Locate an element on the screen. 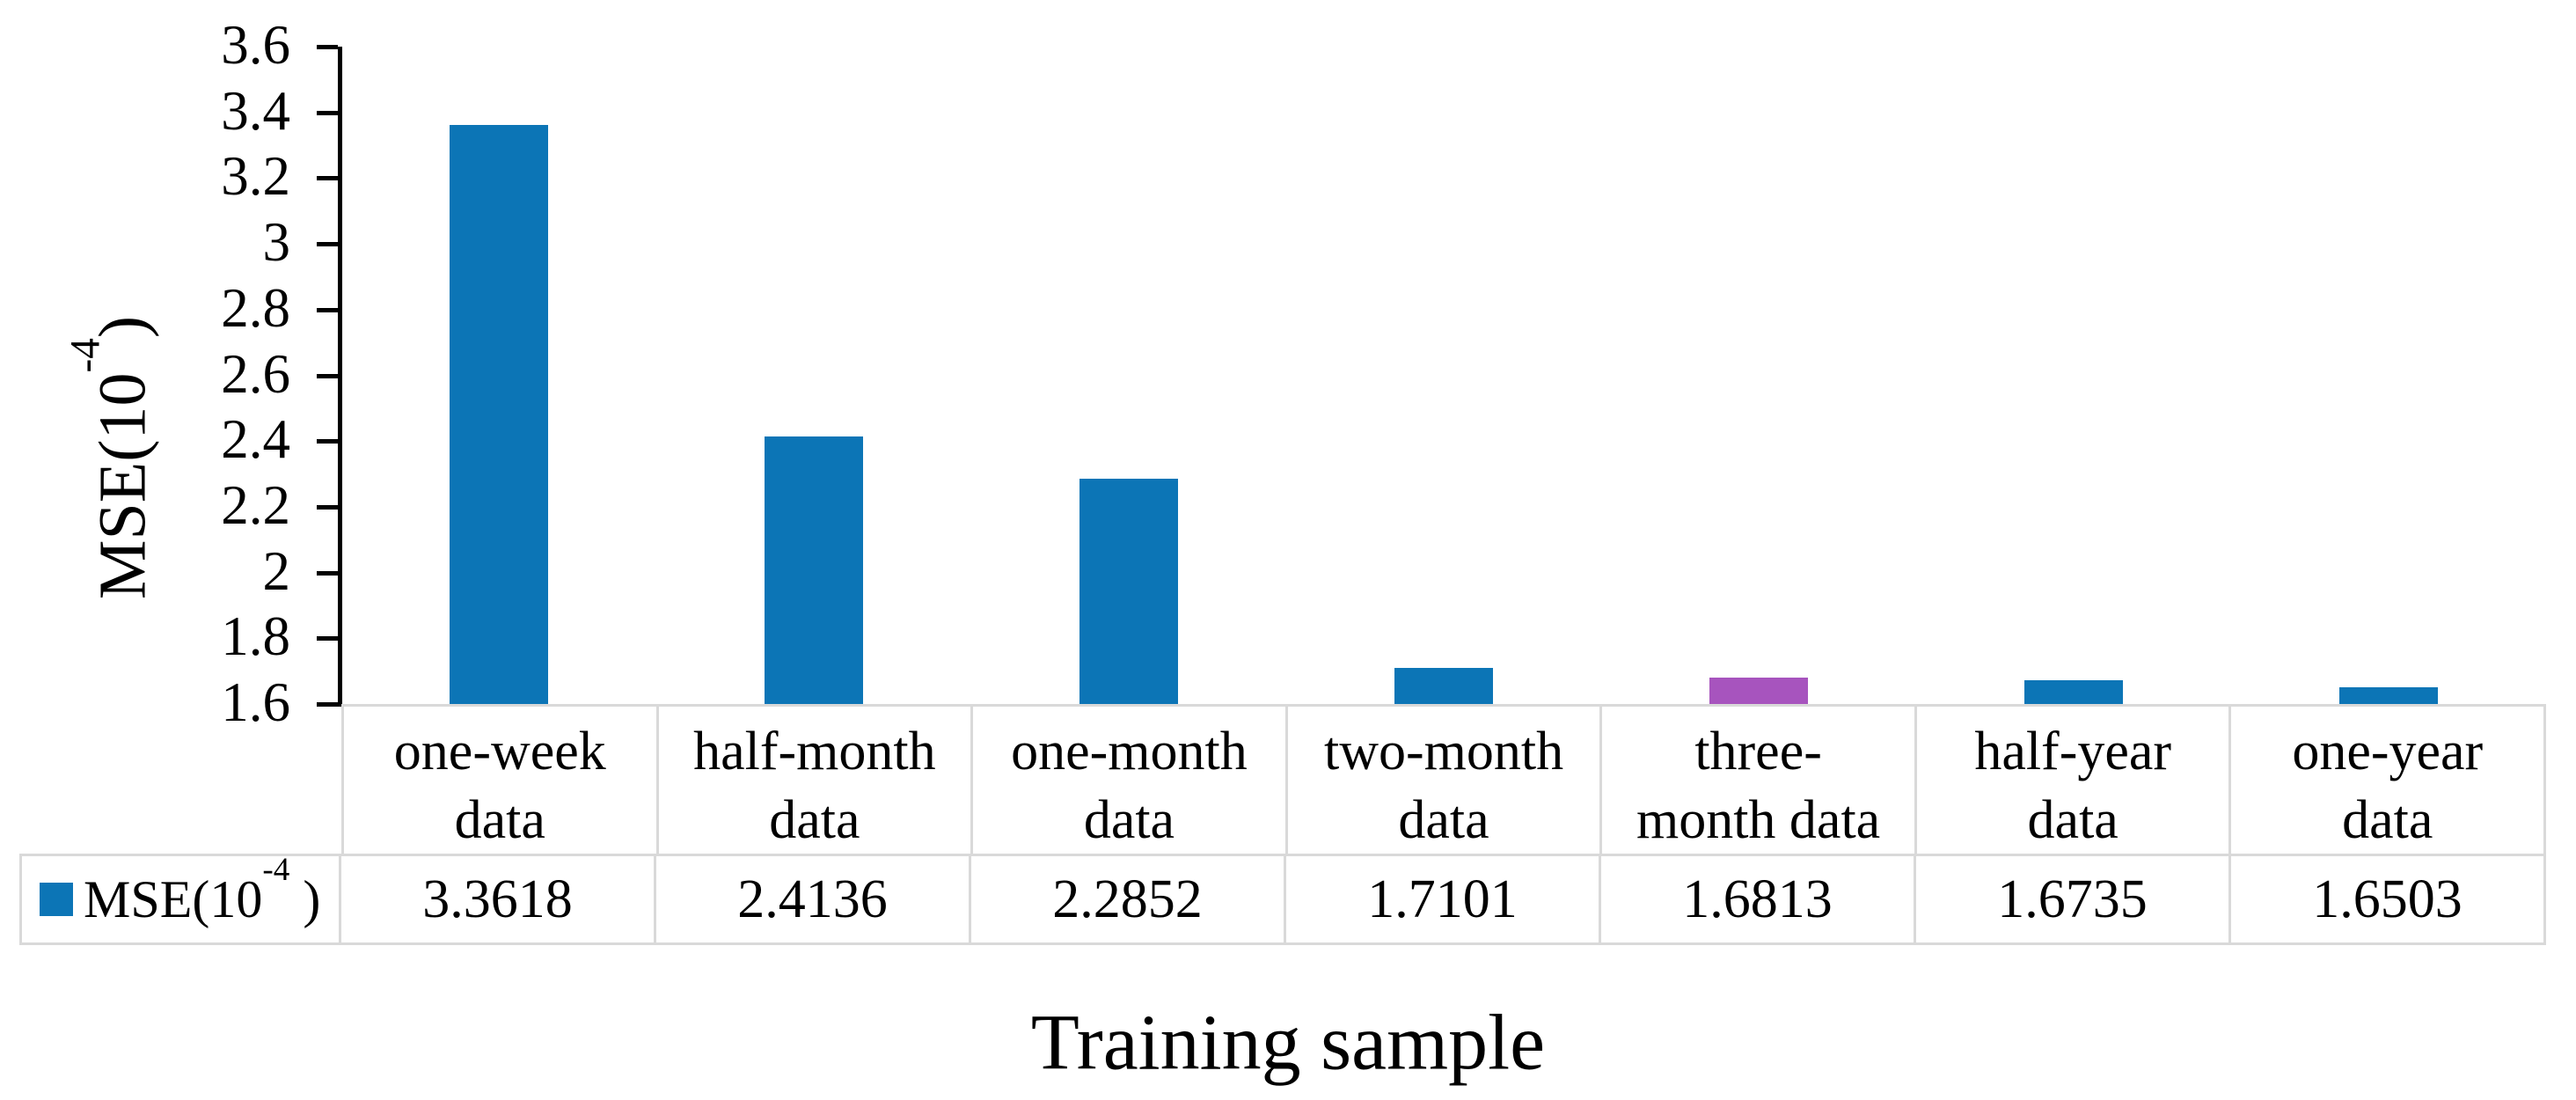 Image resolution: width=2576 pixels, height=1100 pixels. category-line: half-year is located at coordinates (2073, 751).